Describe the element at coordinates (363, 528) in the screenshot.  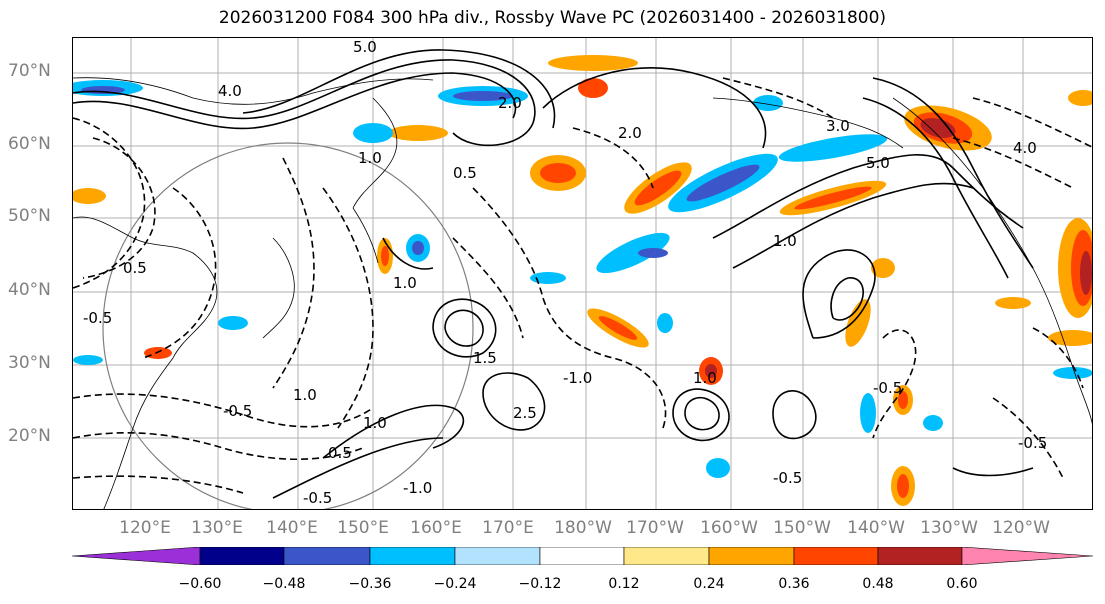
I see `lon-label: 150°E` at that location.